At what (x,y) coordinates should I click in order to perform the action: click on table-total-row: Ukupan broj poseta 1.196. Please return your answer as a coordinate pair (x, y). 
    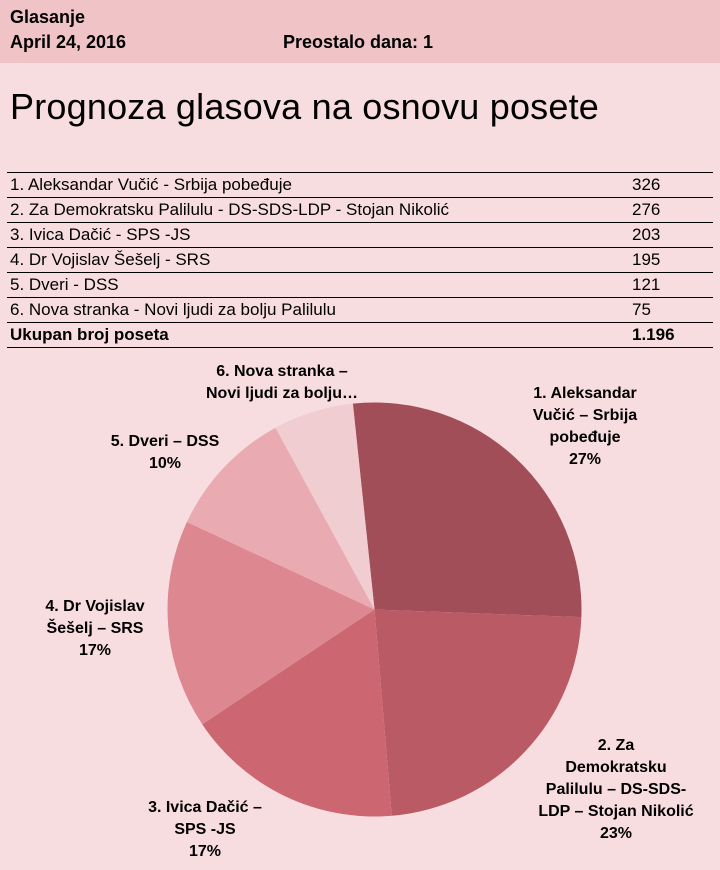
    Looking at the image, I should click on (360, 334).